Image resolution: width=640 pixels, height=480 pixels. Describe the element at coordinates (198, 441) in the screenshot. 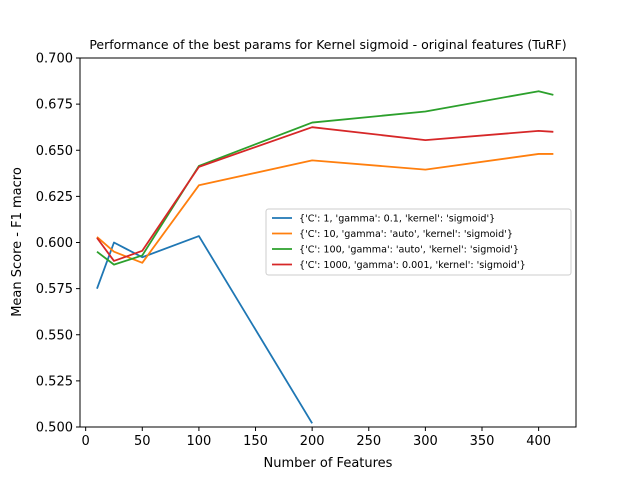

I see `x-tick-label: 100` at that location.